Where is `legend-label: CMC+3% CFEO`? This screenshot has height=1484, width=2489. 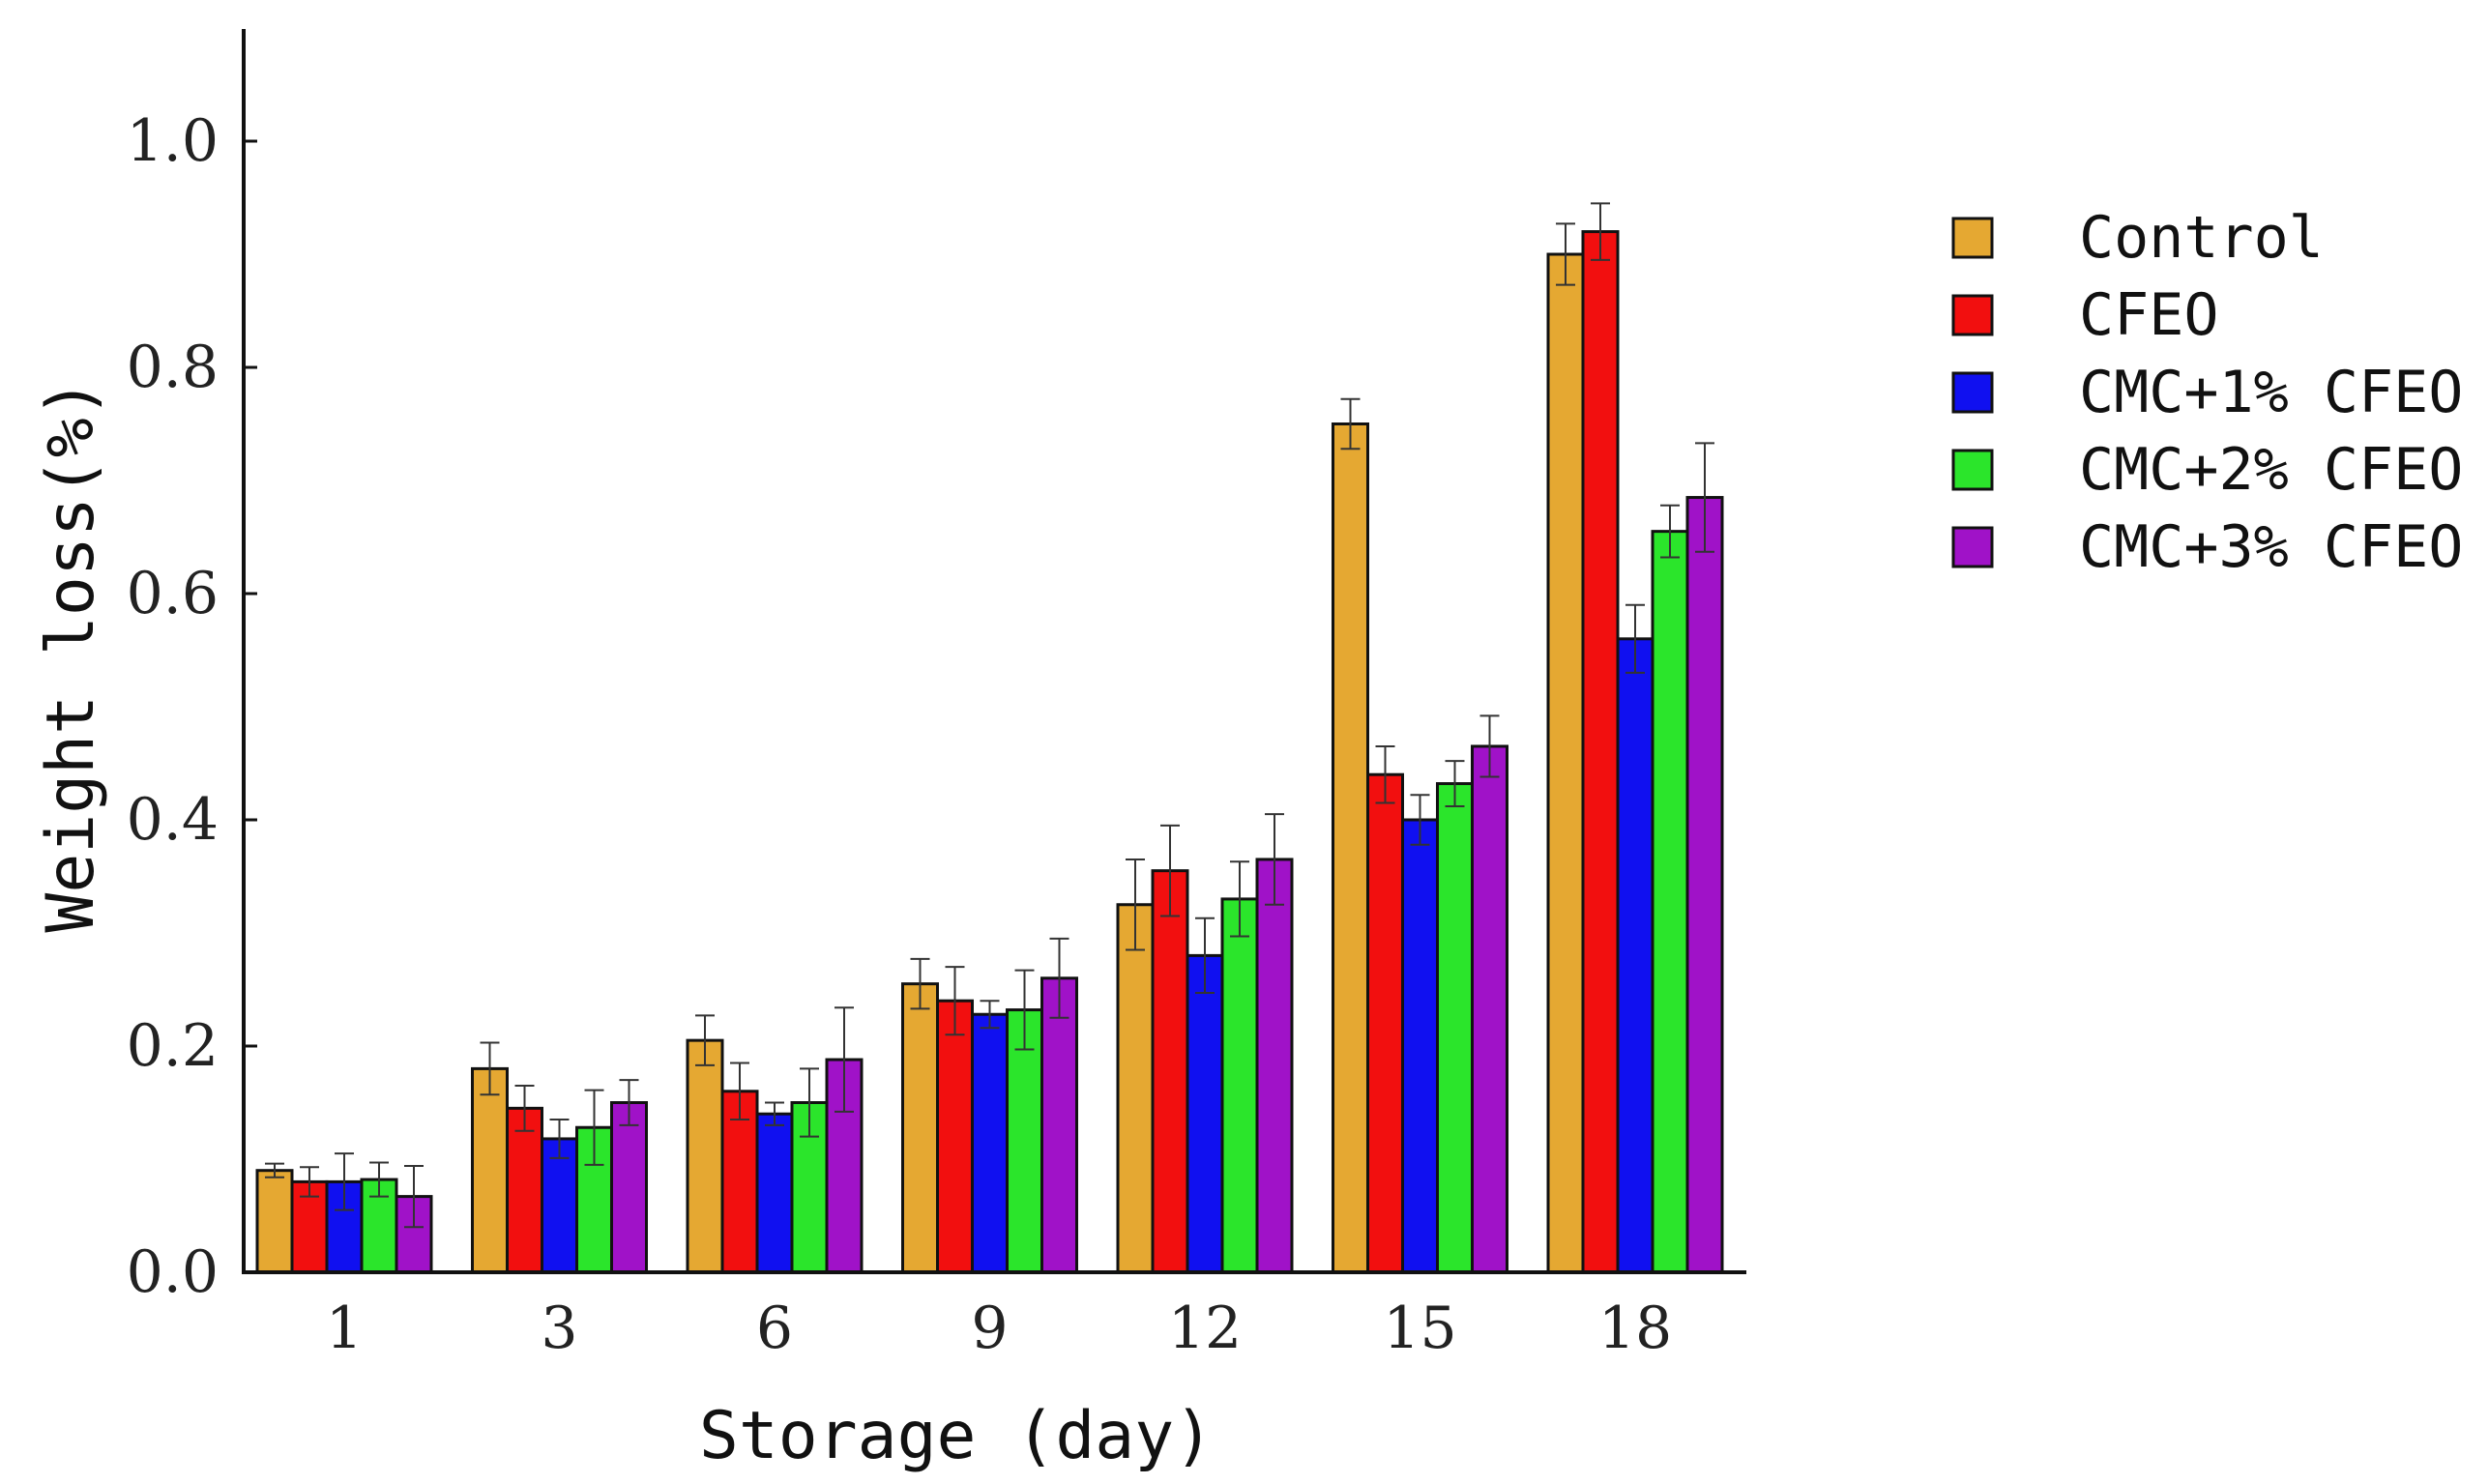
legend-label: CMC+3% CFEO is located at coordinates (2271, 547).